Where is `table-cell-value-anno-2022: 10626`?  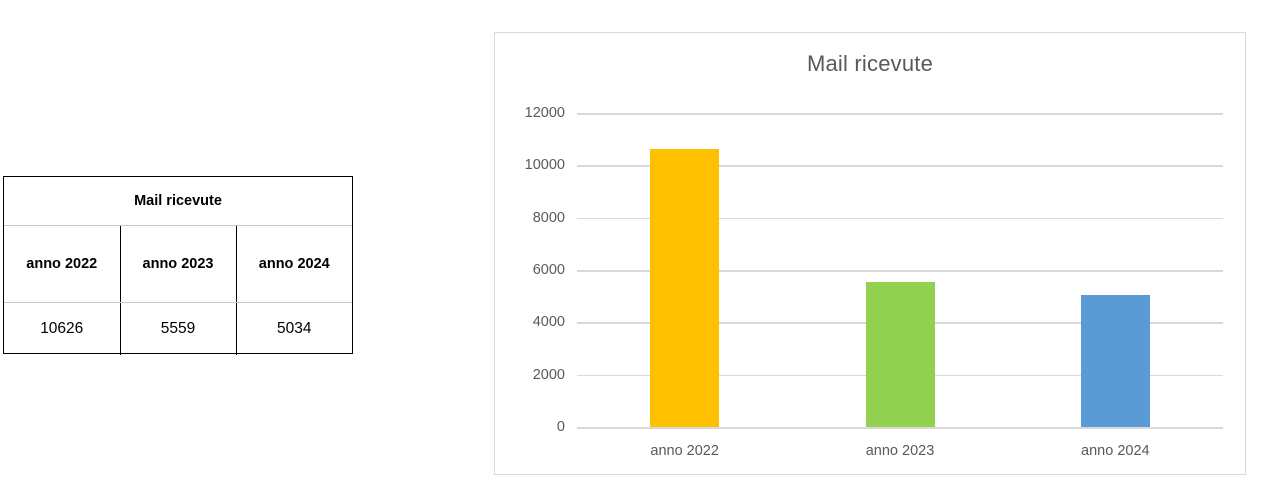
table-cell-value-anno-2022: 10626 is located at coordinates (62, 328).